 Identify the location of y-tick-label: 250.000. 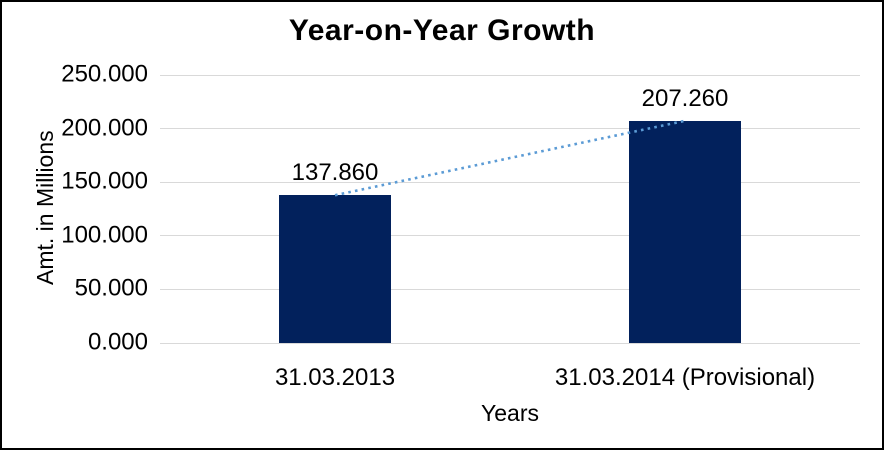
(104, 74).